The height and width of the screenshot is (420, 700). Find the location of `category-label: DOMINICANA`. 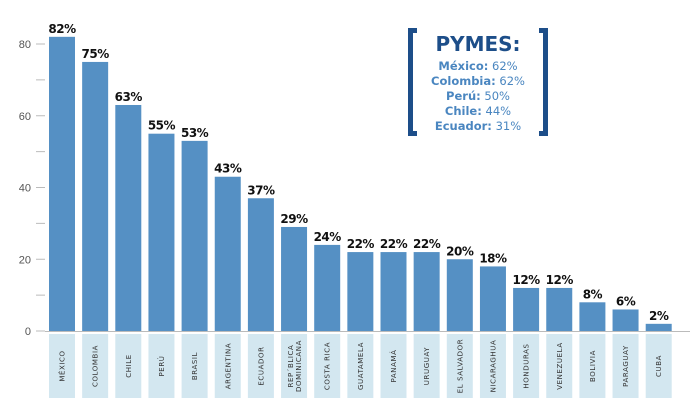

category-label: DOMINICANA is located at coordinates (299, 366).